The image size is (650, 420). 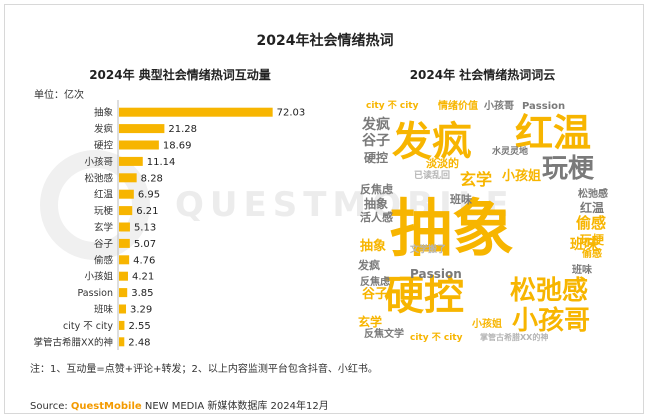 I want to click on value-label: 72.03, so click(x=291, y=113).